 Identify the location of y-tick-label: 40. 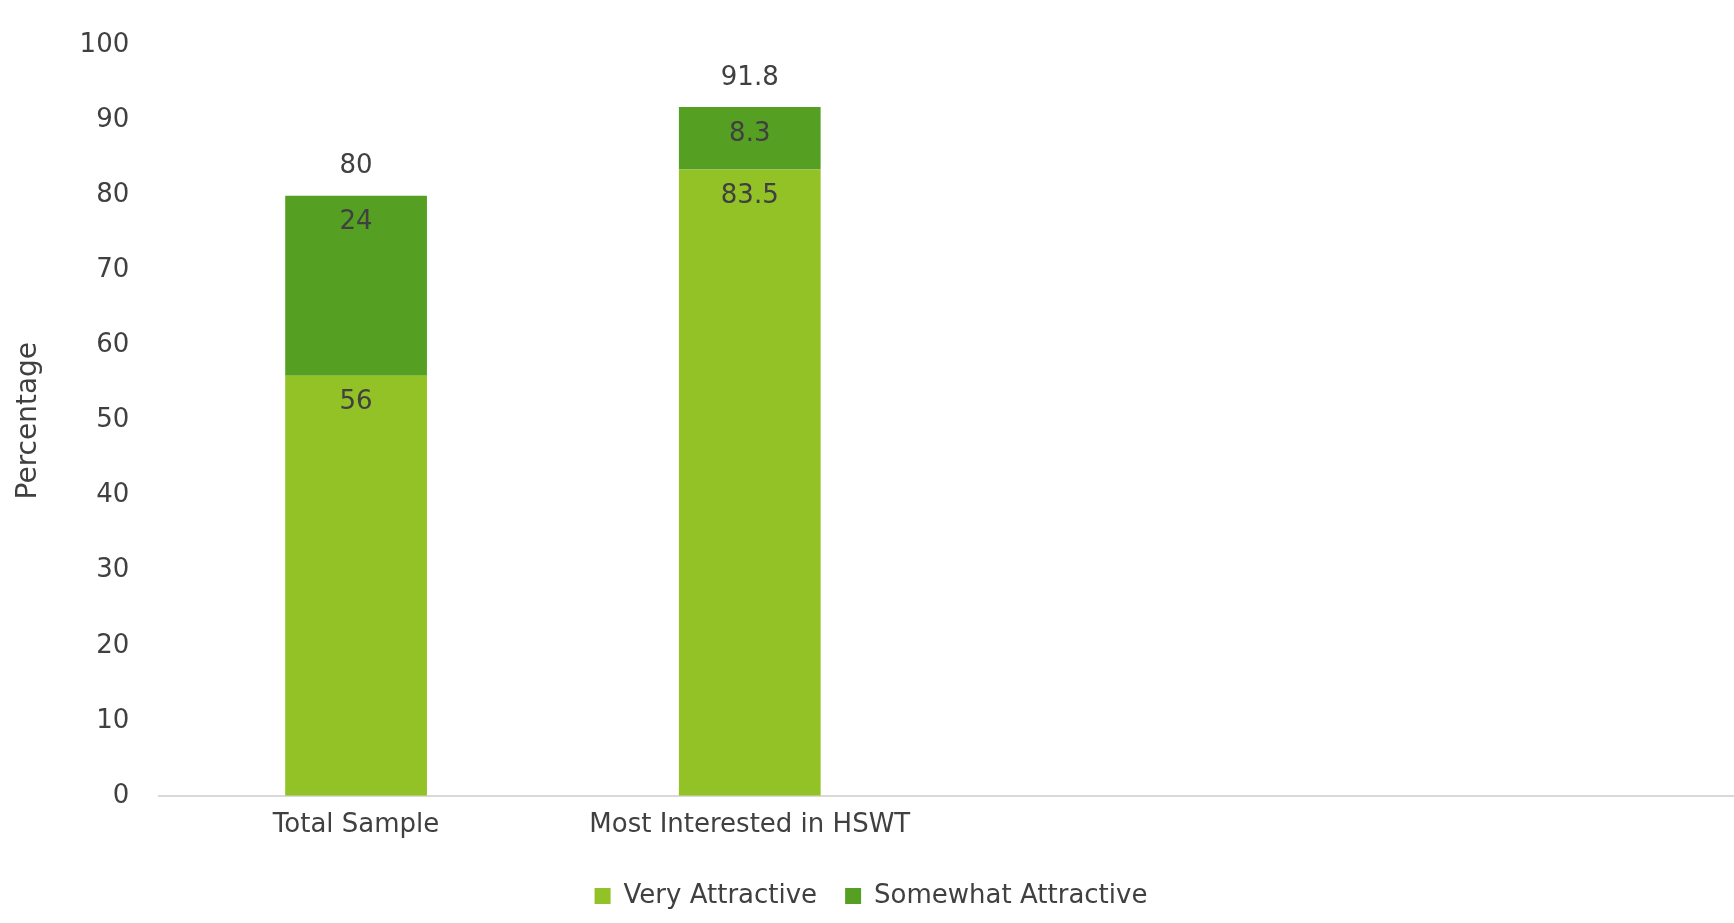
(113, 493).